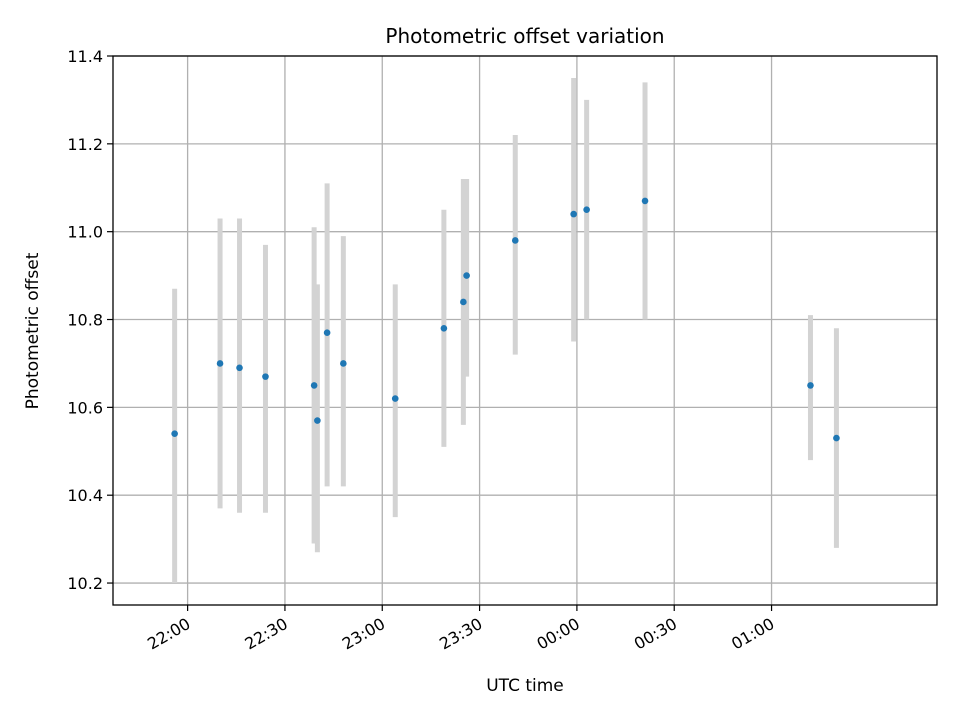 The image size is (960, 720). Describe the element at coordinates (85, 320) in the screenshot. I see `y-tick-label: 10.8` at that location.